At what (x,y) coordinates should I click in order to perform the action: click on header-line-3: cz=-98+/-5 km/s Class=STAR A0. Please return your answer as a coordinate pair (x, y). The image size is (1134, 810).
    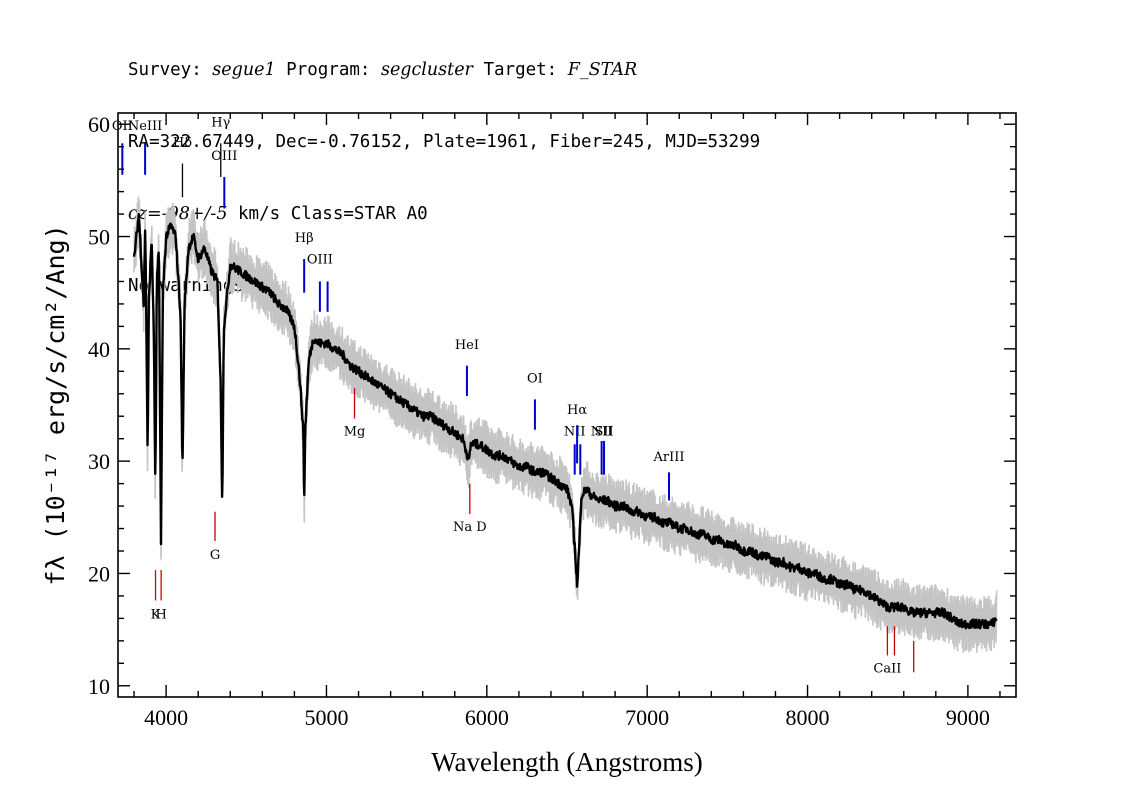
    Looking at the image, I should click on (444, 214).